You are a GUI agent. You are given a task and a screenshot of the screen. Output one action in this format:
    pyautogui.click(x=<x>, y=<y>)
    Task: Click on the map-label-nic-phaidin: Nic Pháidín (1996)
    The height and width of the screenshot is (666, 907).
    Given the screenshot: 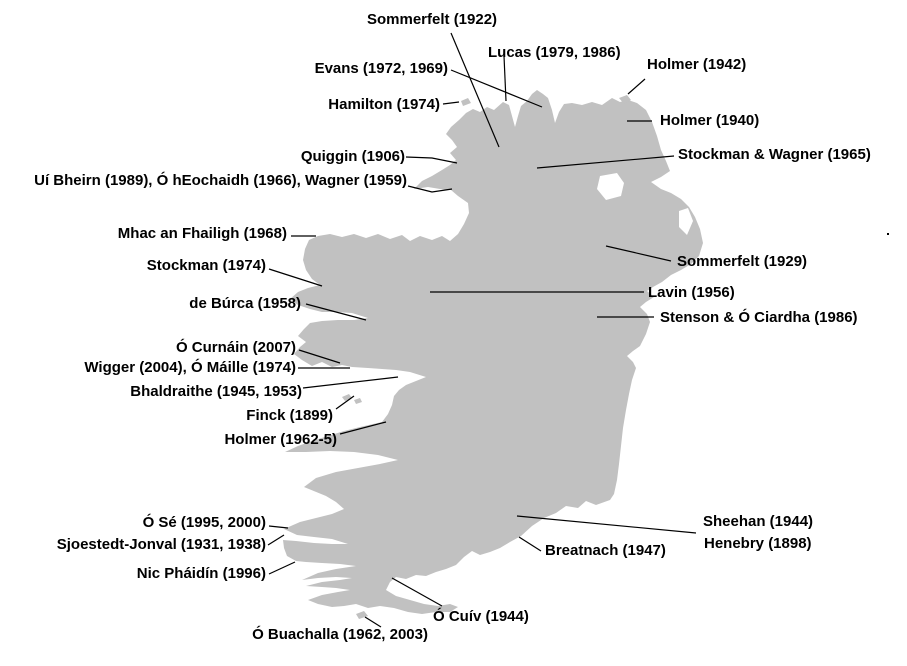 What is the action you would take?
    pyautogui.click(x=201, y=573)
    